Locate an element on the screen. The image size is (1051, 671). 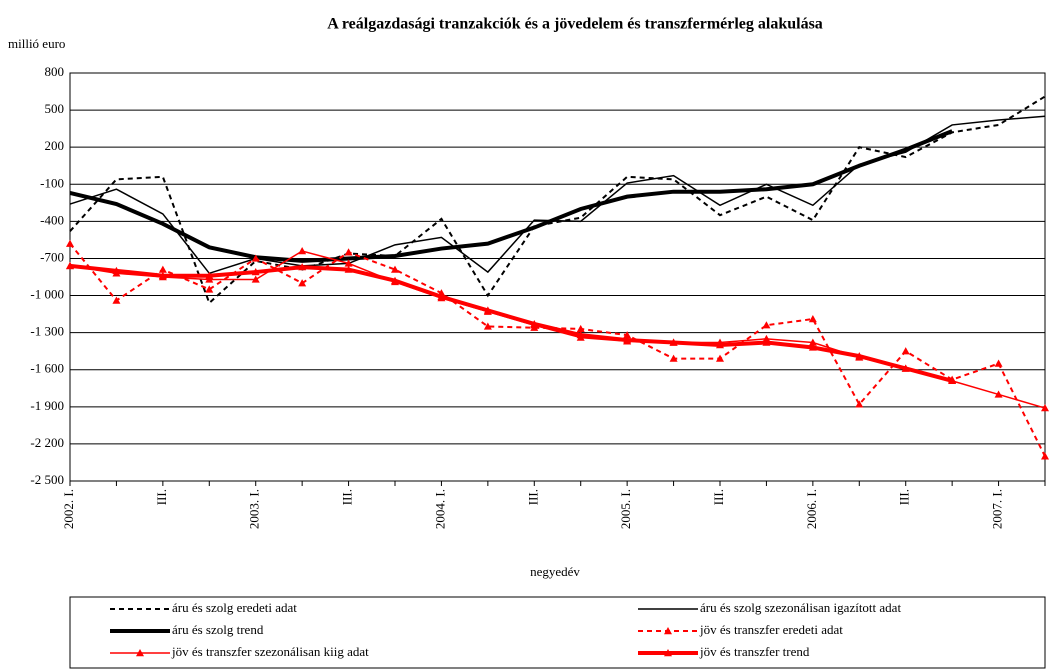
y-tick-label: -1 600 is located at coordinates (47, 368).